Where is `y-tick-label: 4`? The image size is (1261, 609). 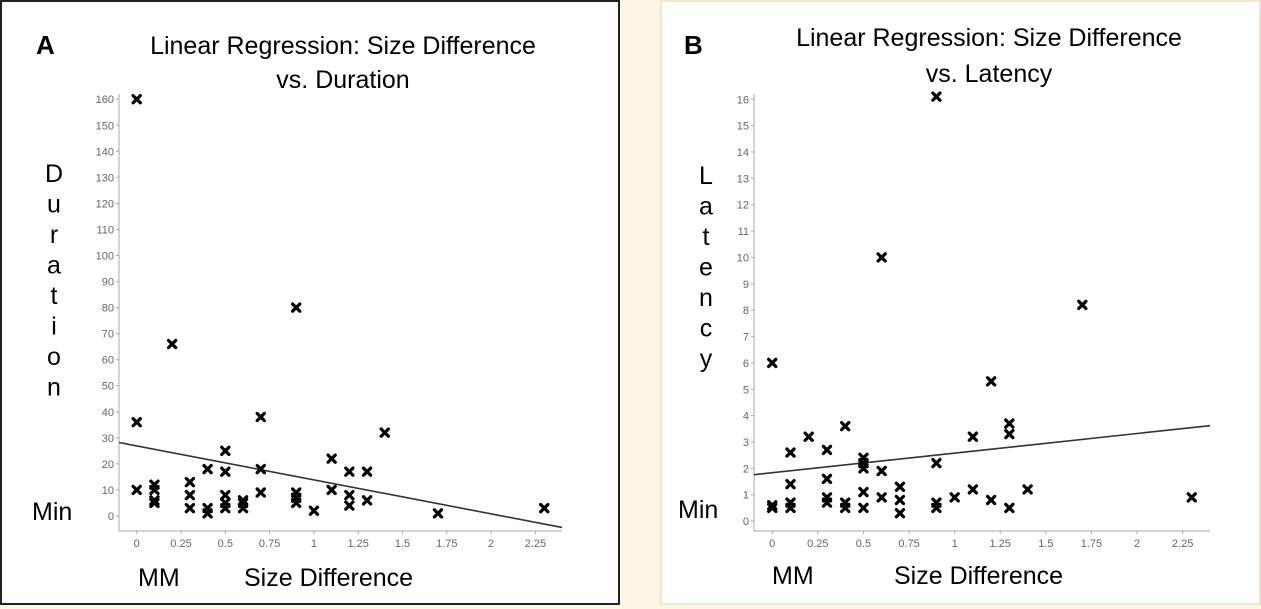 y-tick-label: 4 is located at coordinates (746, 417).